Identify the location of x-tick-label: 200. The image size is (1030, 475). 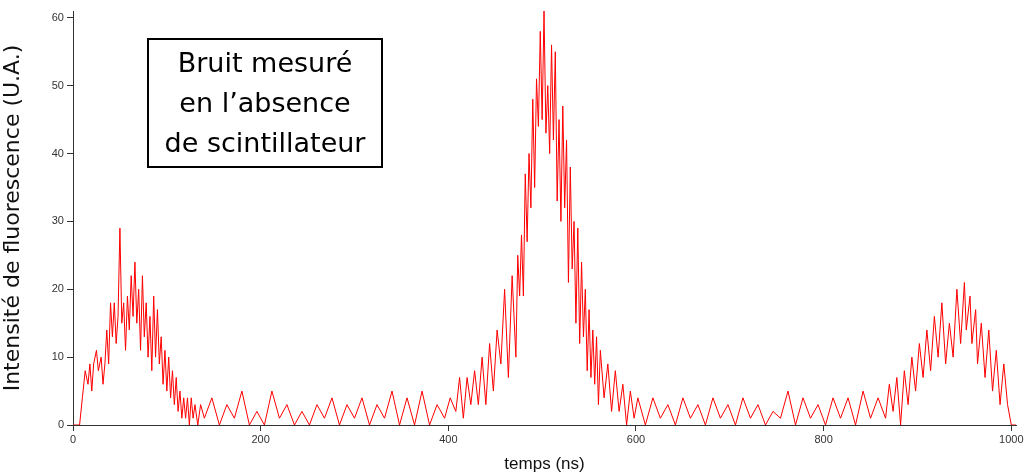
(260, 438).